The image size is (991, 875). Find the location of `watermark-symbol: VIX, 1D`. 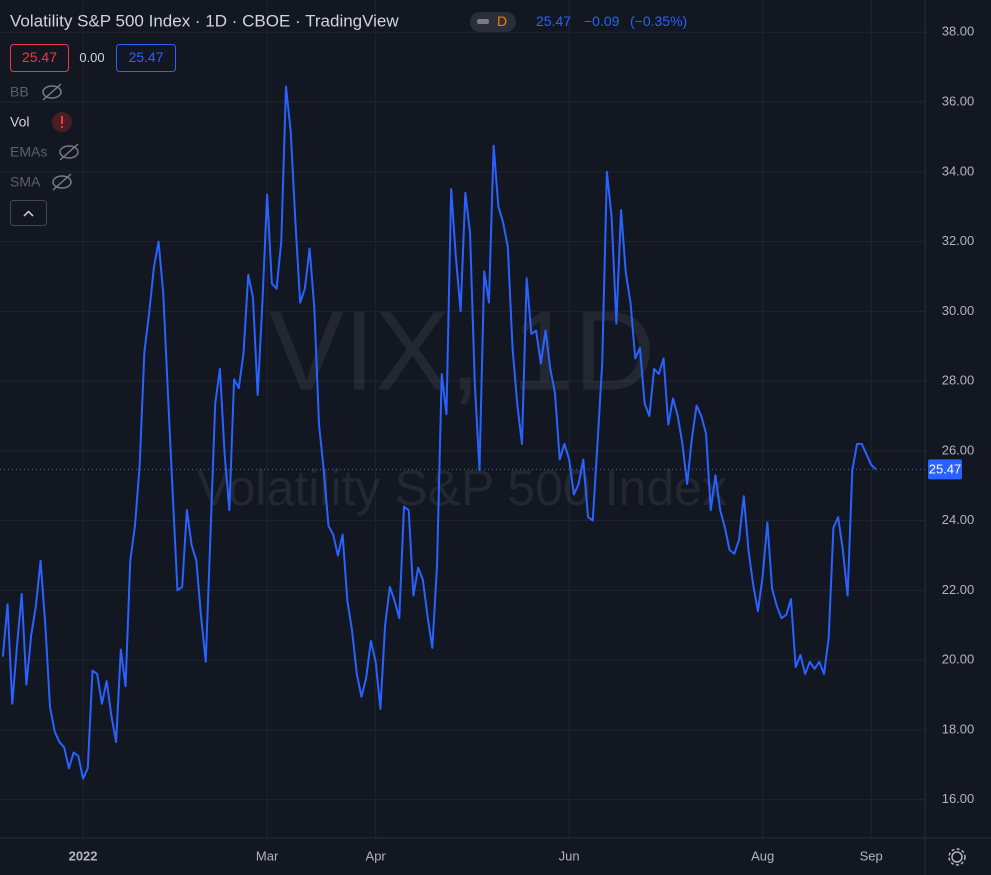

watermark-symbol: VIX, 1D is located at coordinates (462, 351).